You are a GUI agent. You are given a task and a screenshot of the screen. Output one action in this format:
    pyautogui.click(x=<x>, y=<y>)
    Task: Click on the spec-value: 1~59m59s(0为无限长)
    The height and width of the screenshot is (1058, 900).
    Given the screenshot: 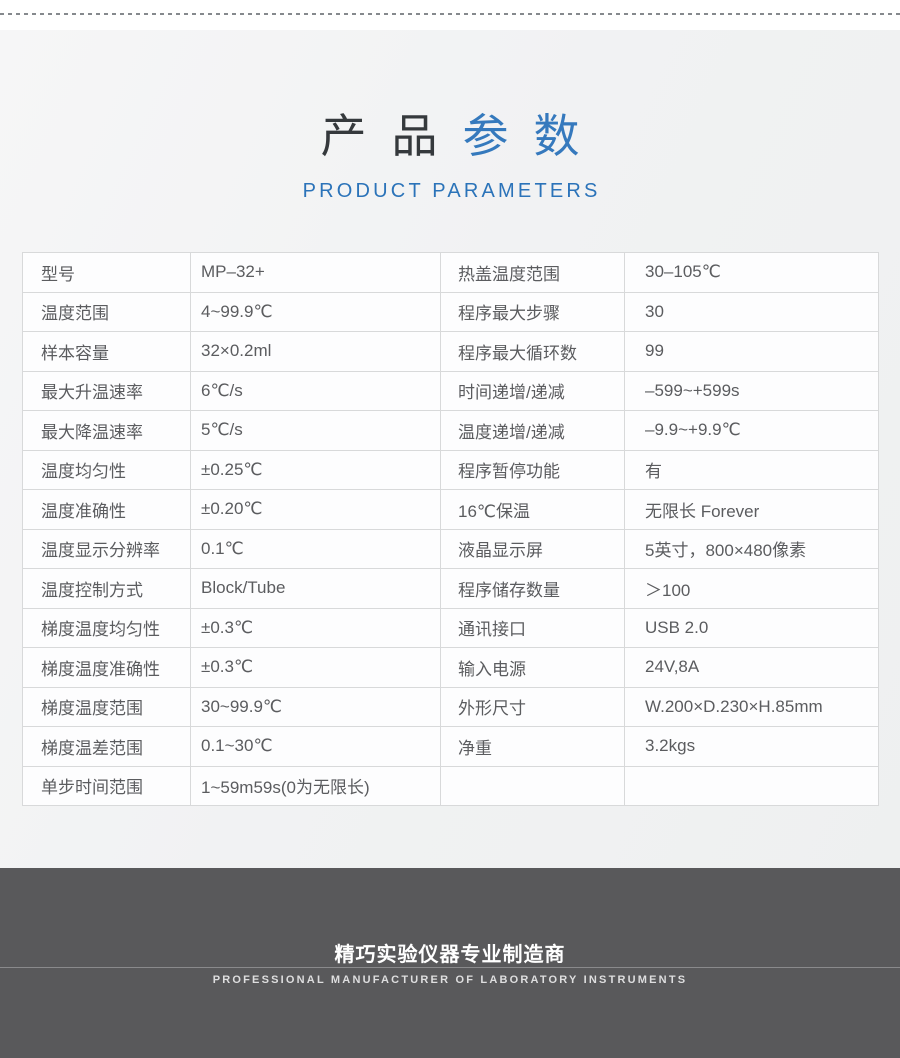 What is the action you would take?
    pyautogui.click(x=315, y=785)
    